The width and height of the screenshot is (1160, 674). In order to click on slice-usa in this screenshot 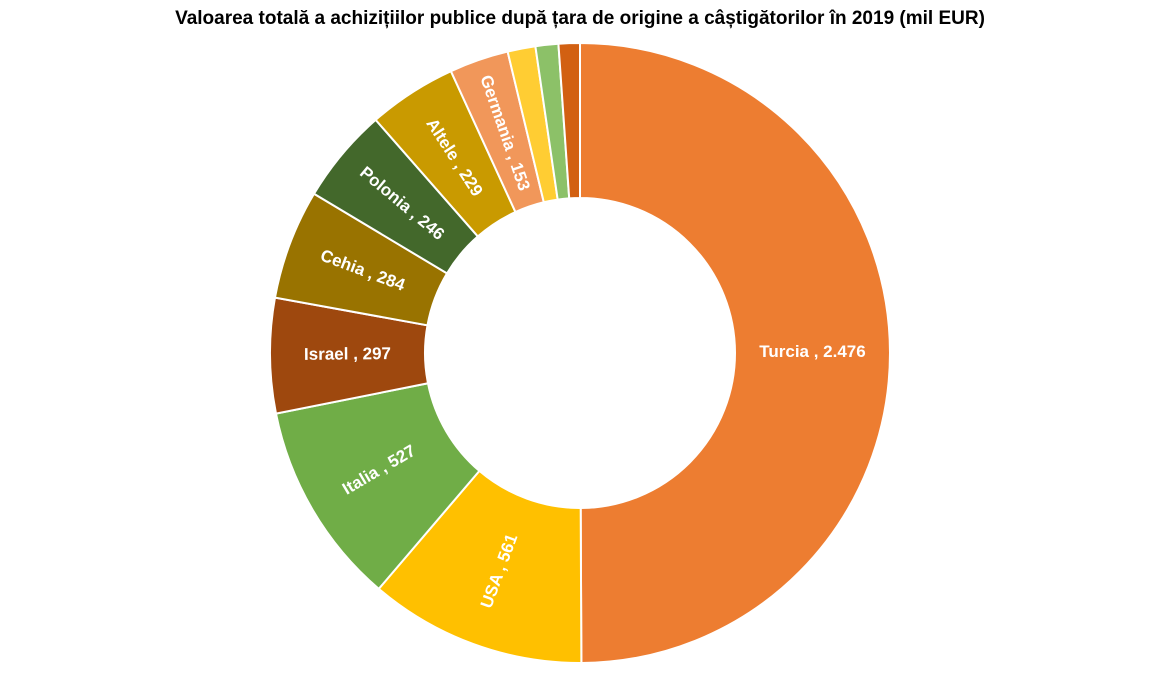, I will do `click(480, 566)`.